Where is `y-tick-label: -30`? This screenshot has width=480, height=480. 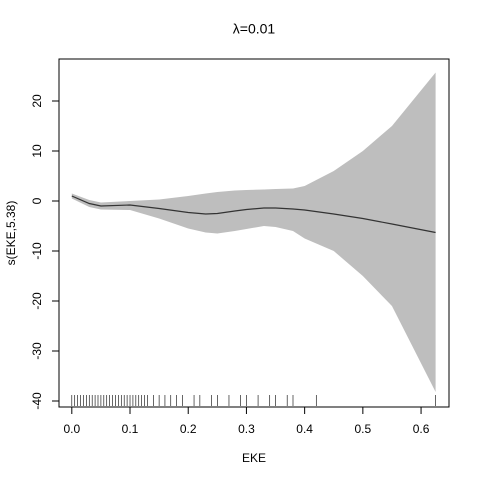 y-tick-label: -30 is located at coordinates (37, 351).